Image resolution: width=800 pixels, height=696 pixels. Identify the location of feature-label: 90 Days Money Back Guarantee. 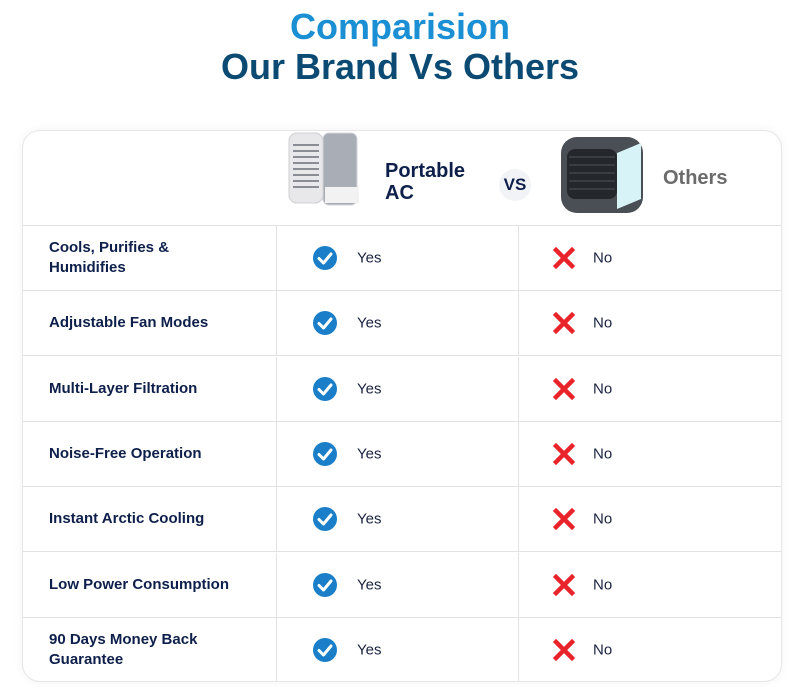
(123, 650).